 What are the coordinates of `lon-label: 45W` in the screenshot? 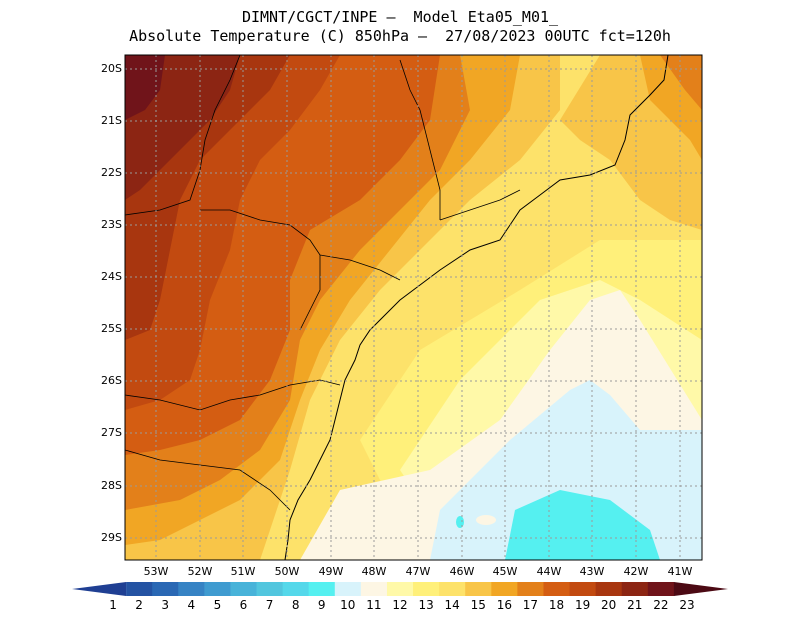 It's located at (505, 571).